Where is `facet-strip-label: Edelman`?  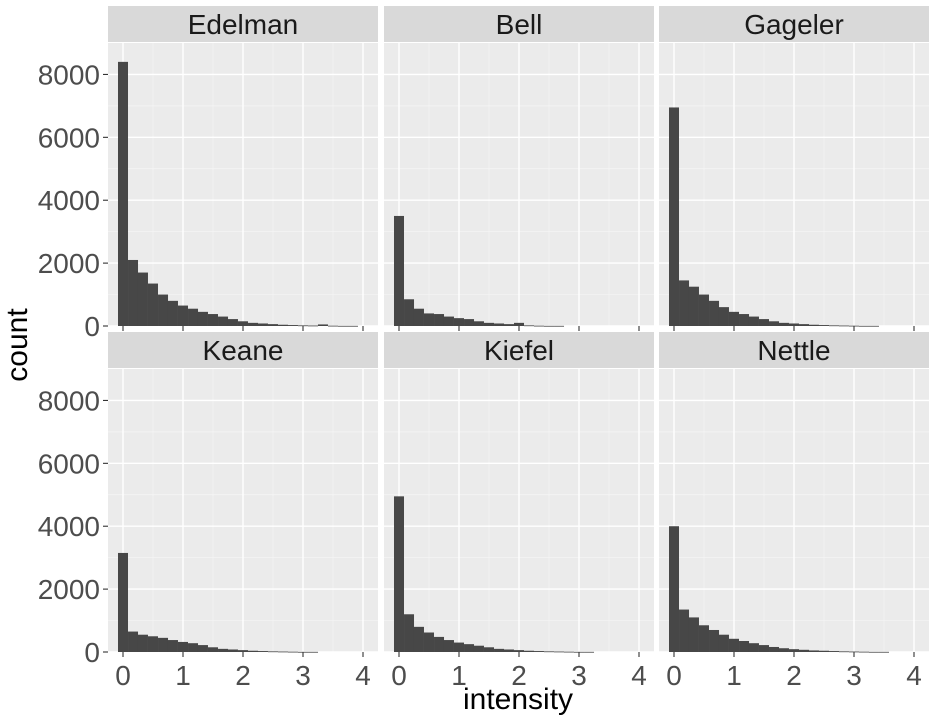 facet-strip-label: Edelman is located at coordinates (243, 24).